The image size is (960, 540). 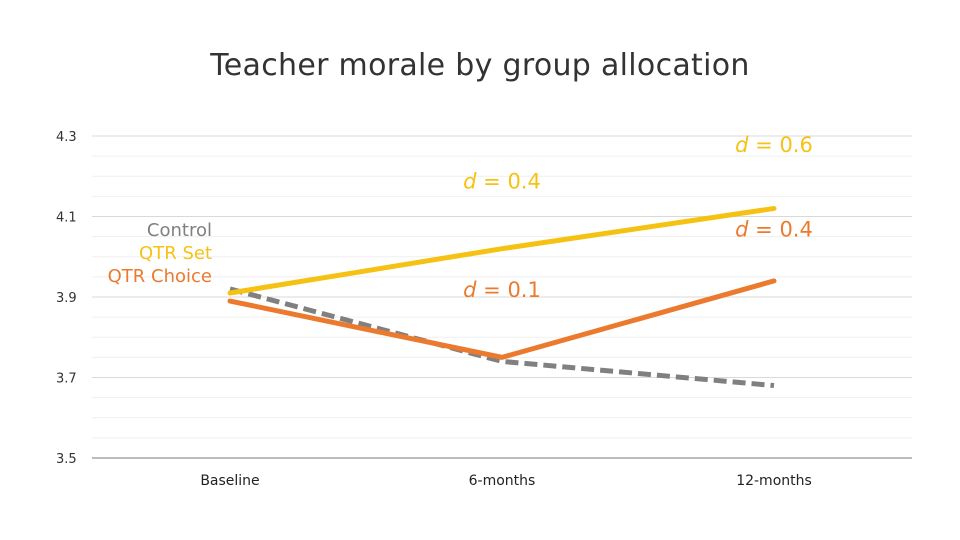 What do you see at coordinates (774, 481) in the screenshot?
I see `x-tick-label: 12-months` at bounding box center [774, 481].